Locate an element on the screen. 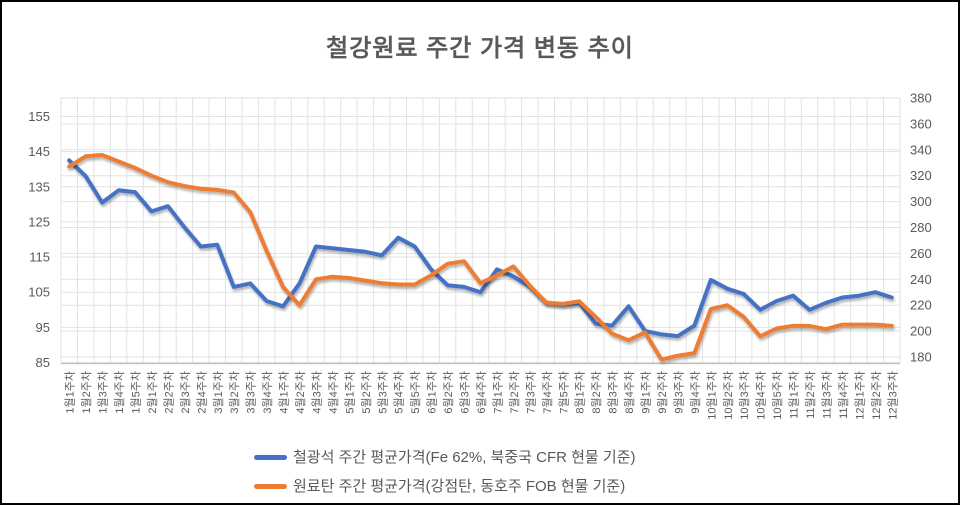  svg-text: 145 is located at coordinates (39, 151).